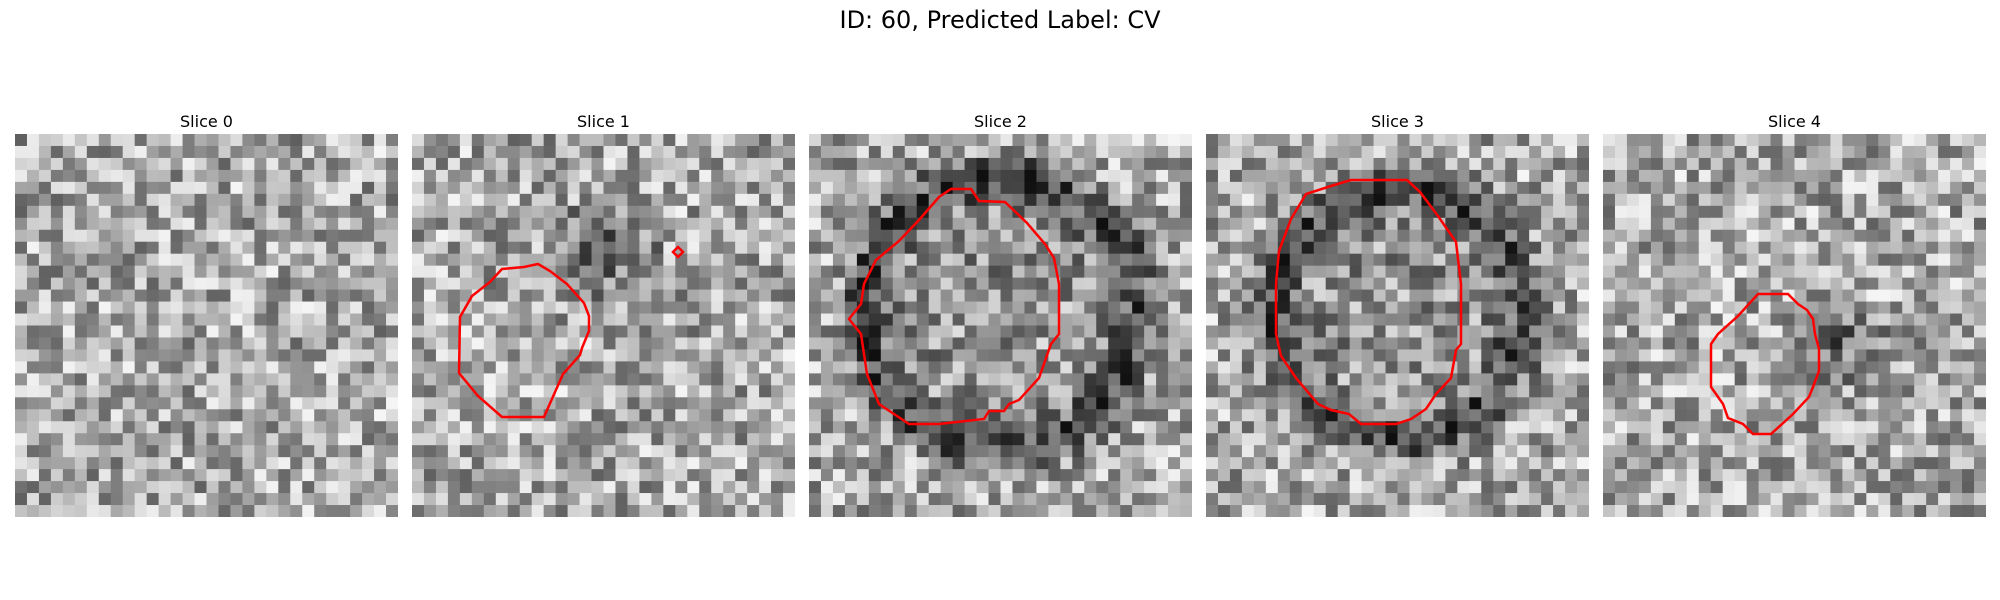  What do you see at coordinates (1000, 20) in the screenshot?
I see `figure-title: ID: 60, Predicted Label: CV` at bounding box center [1000, 20].